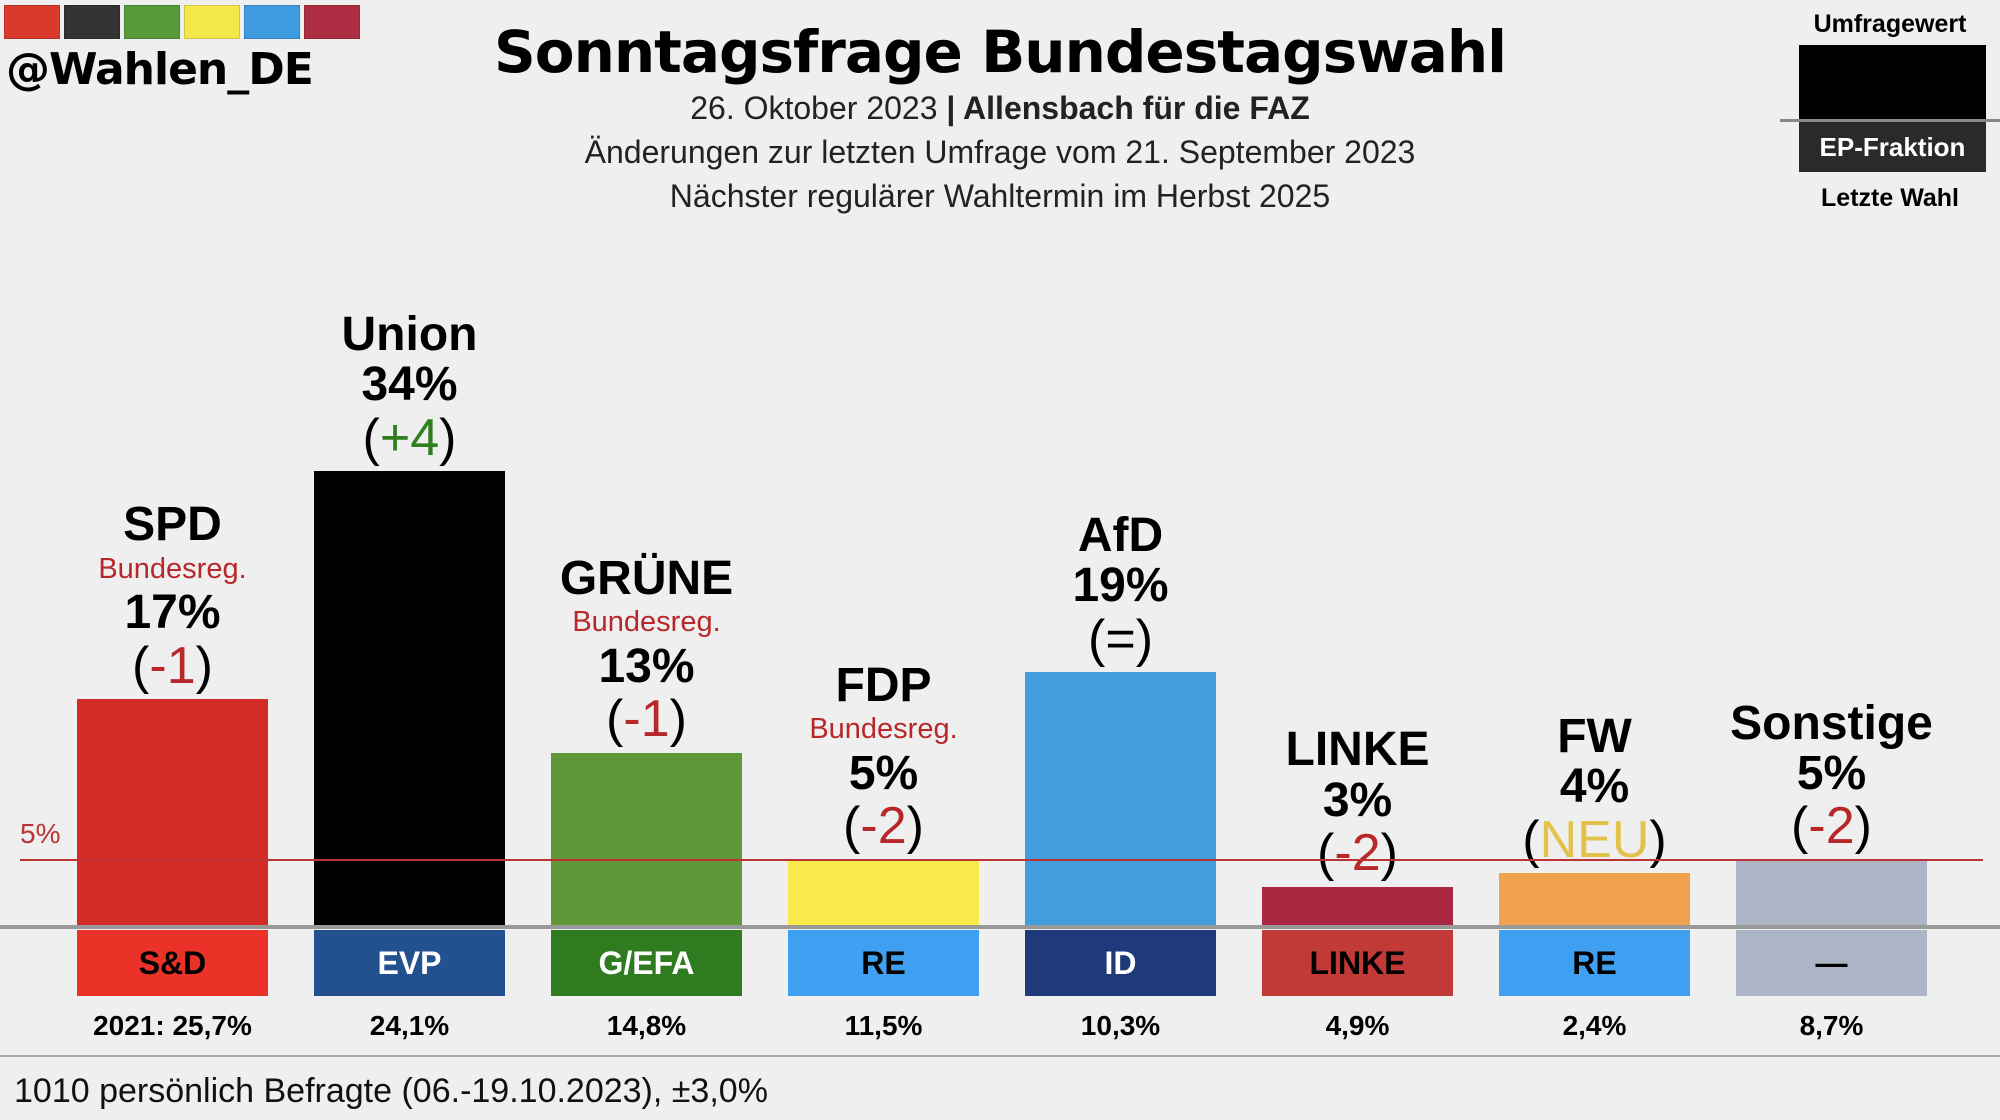 The width and height of the screenshot is (2000, 1120). I want to click on bar-label: FW 4% (NEU), so click(1594, 789).